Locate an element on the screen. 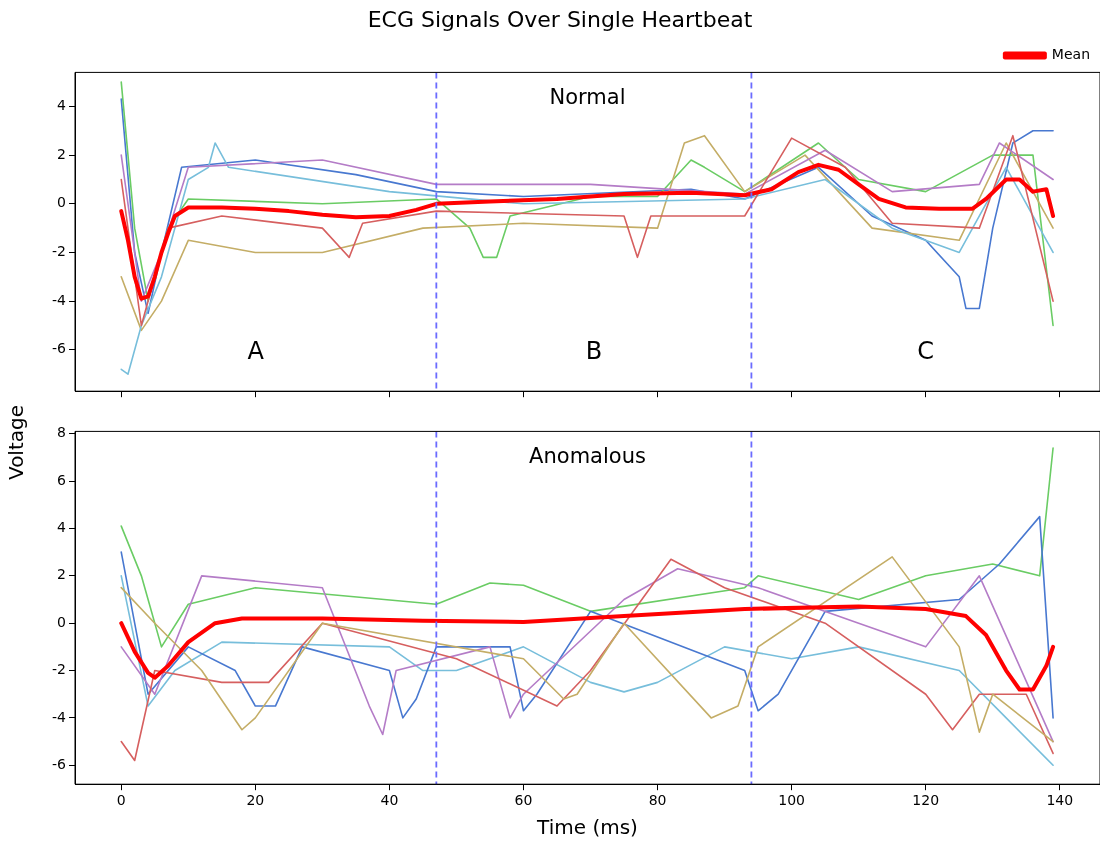 The height and width of the screenshot is (855, 1100). x-tick-label: 140 is located at coordinates (1060, 800).